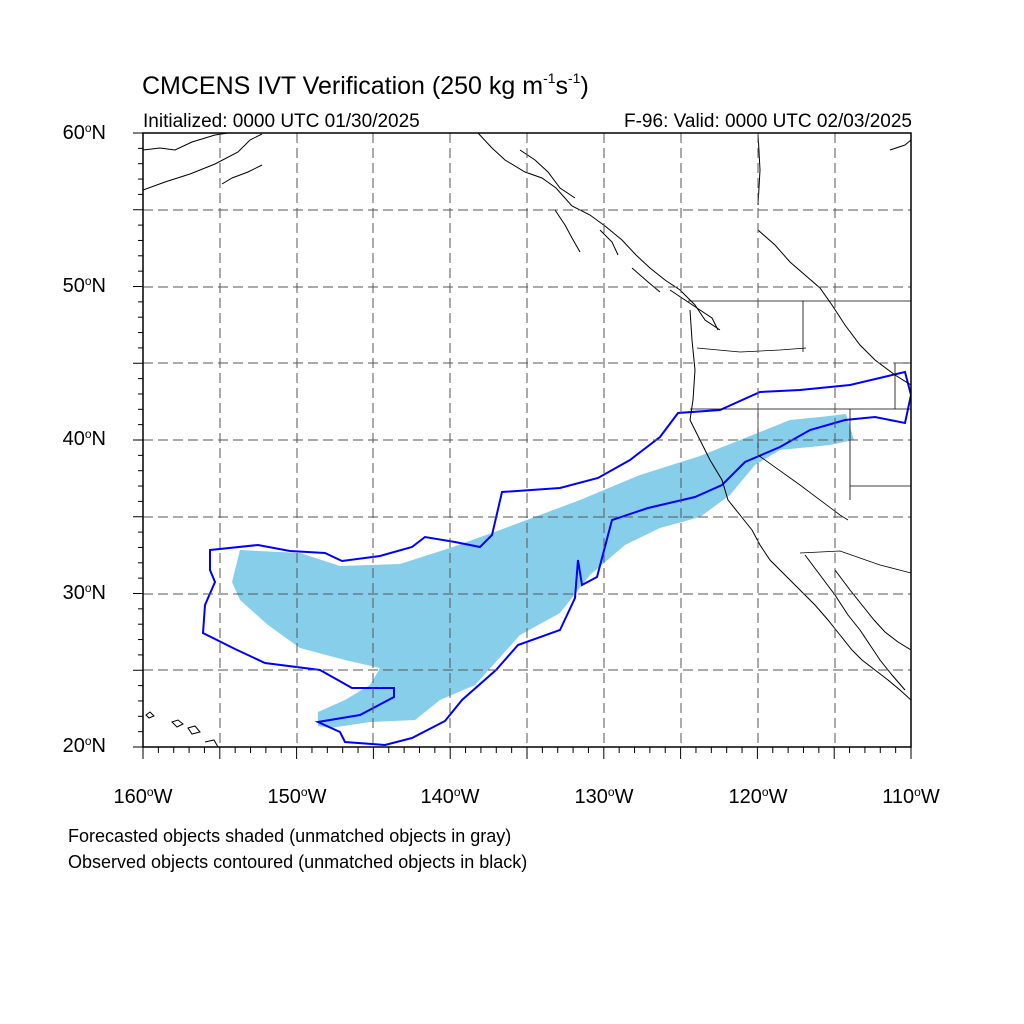 This screenshot has width=1024, height=1024. I want to click on lat-label-30: 30oN, so click(84, 592).